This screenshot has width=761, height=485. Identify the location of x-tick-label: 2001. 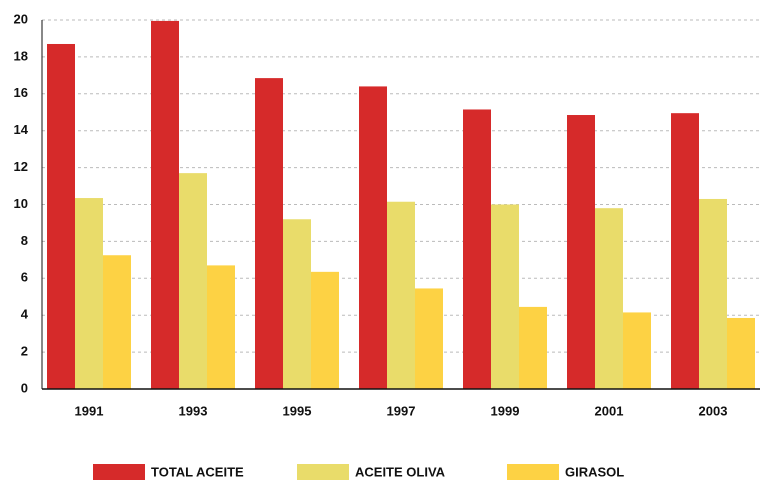
(609, 410).